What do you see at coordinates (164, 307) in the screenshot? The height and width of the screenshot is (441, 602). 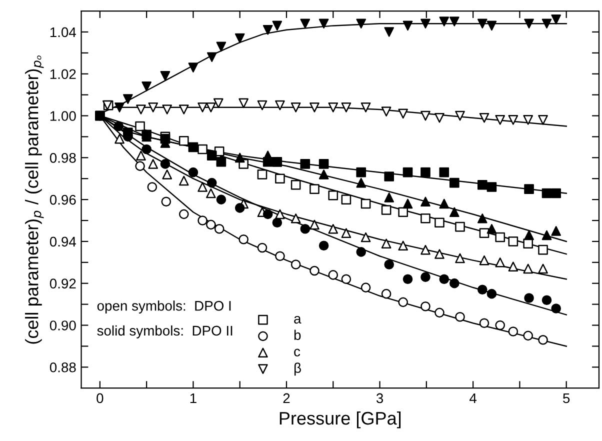 I see `annotation: open symbols: DPO I` at bounding box center [164, 307].